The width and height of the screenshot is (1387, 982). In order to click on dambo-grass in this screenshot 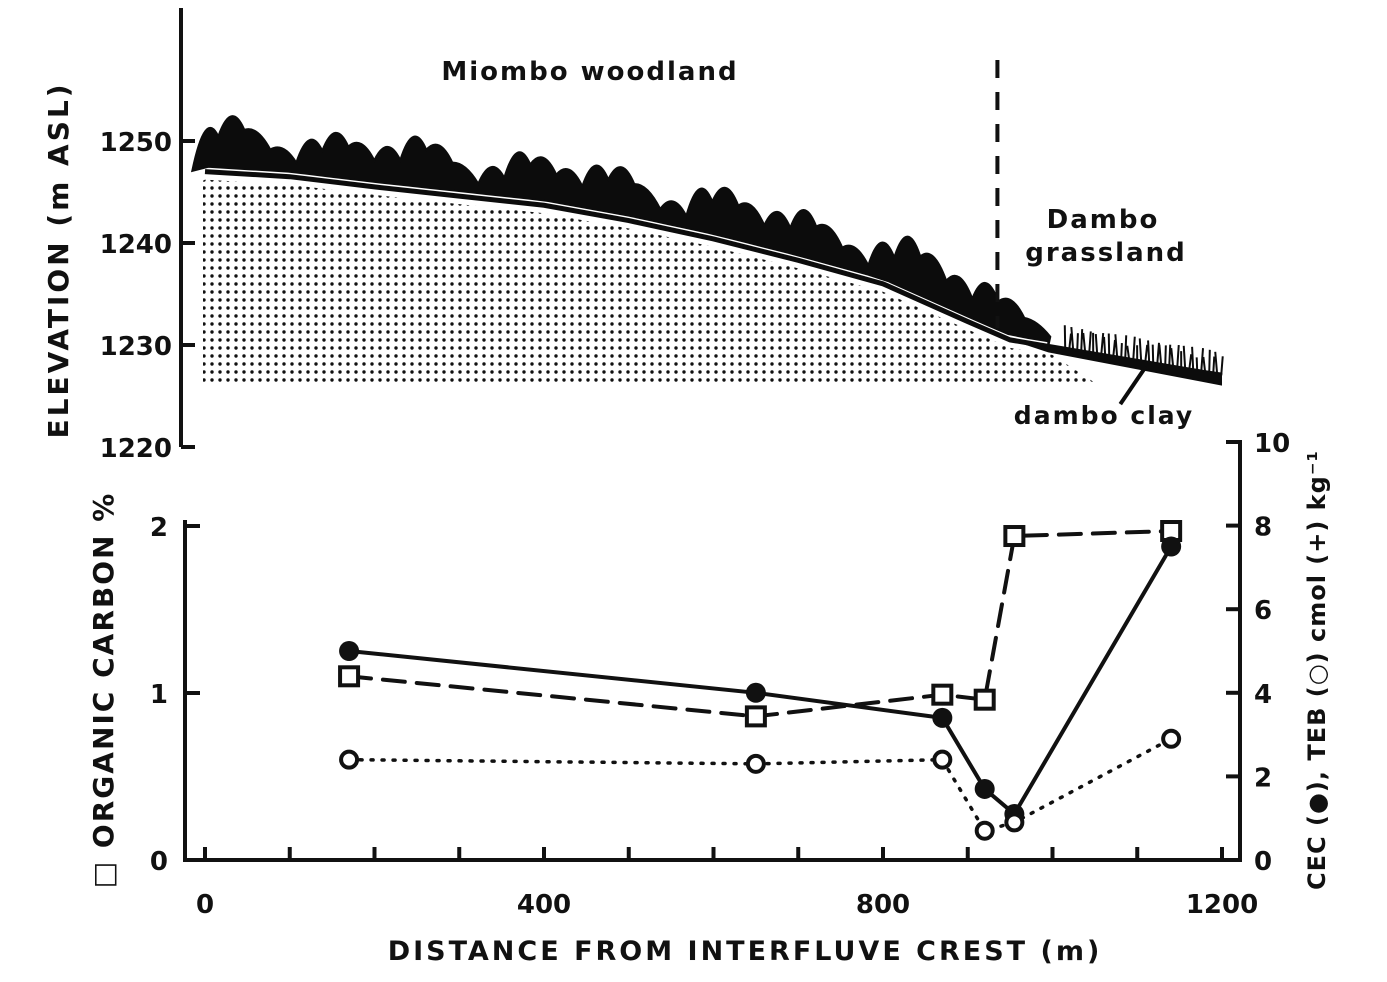, I will do `click(1143, 350)`.